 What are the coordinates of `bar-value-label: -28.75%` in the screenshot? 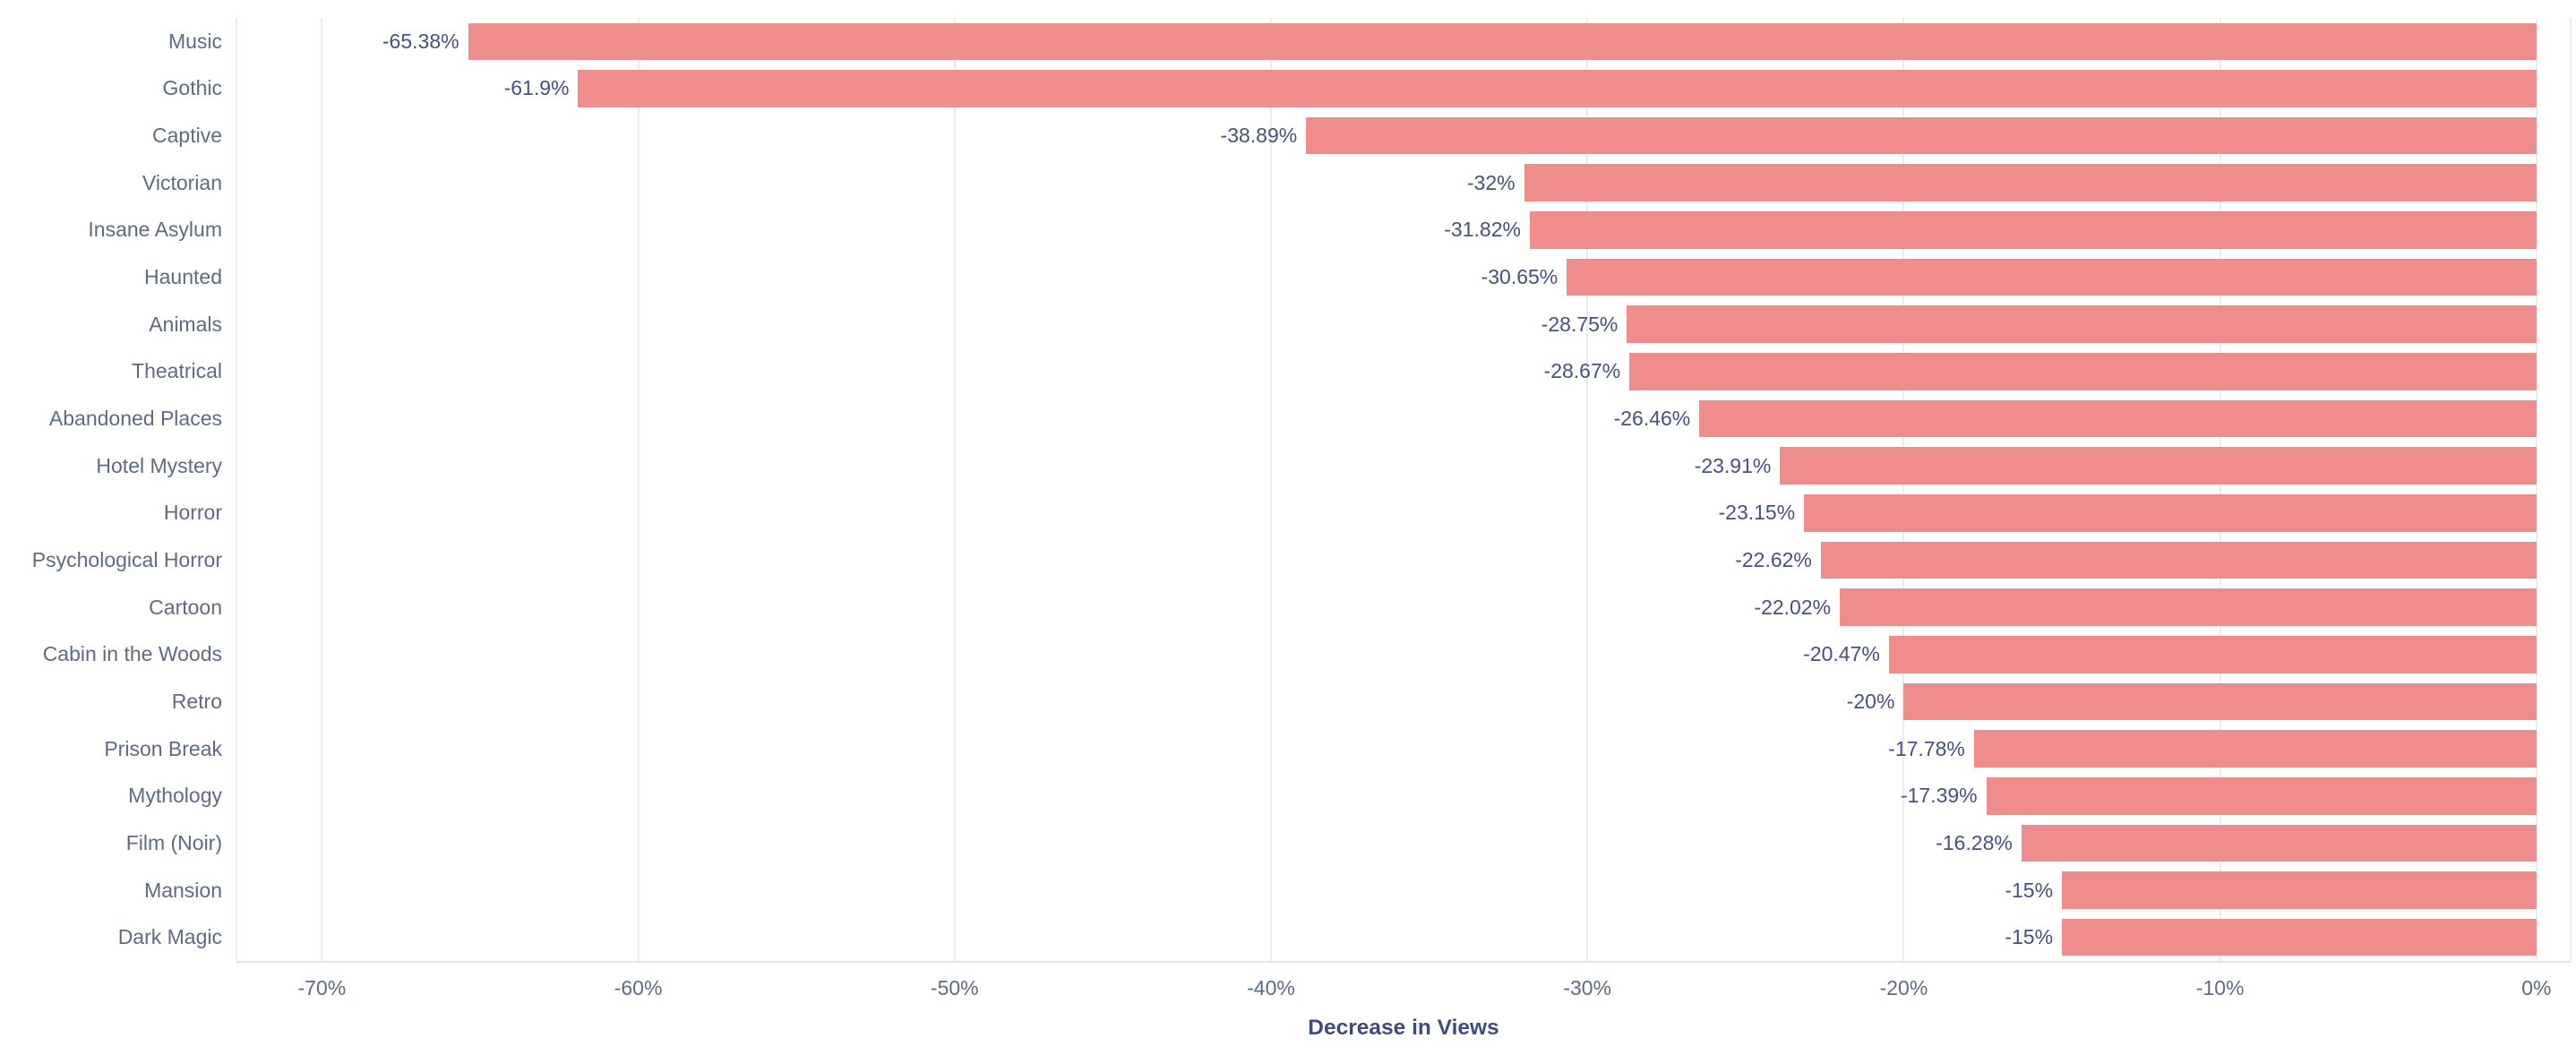 It's located at (1580, 324).